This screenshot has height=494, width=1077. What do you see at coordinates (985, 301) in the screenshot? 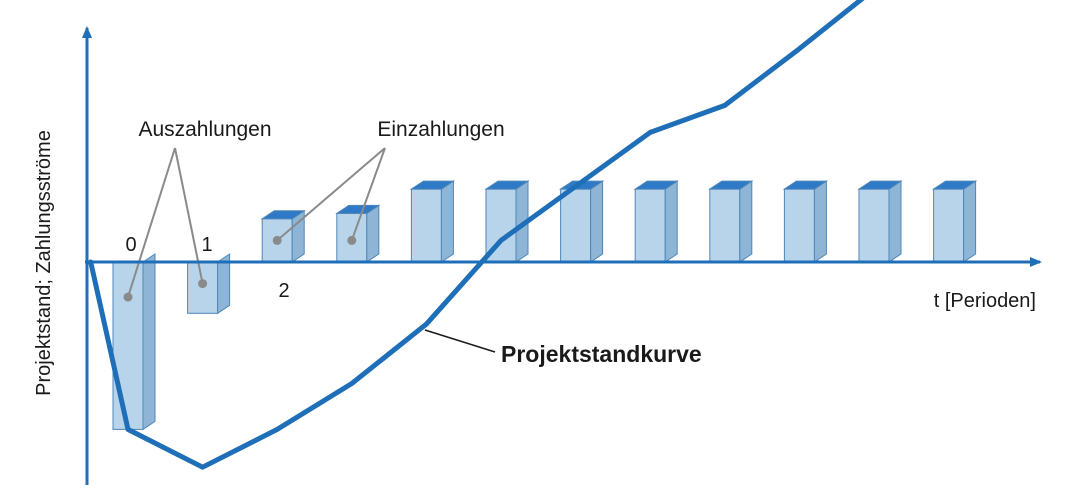
I see `x-axis-label: t [Perioden]` at bounding box center [985, 301].